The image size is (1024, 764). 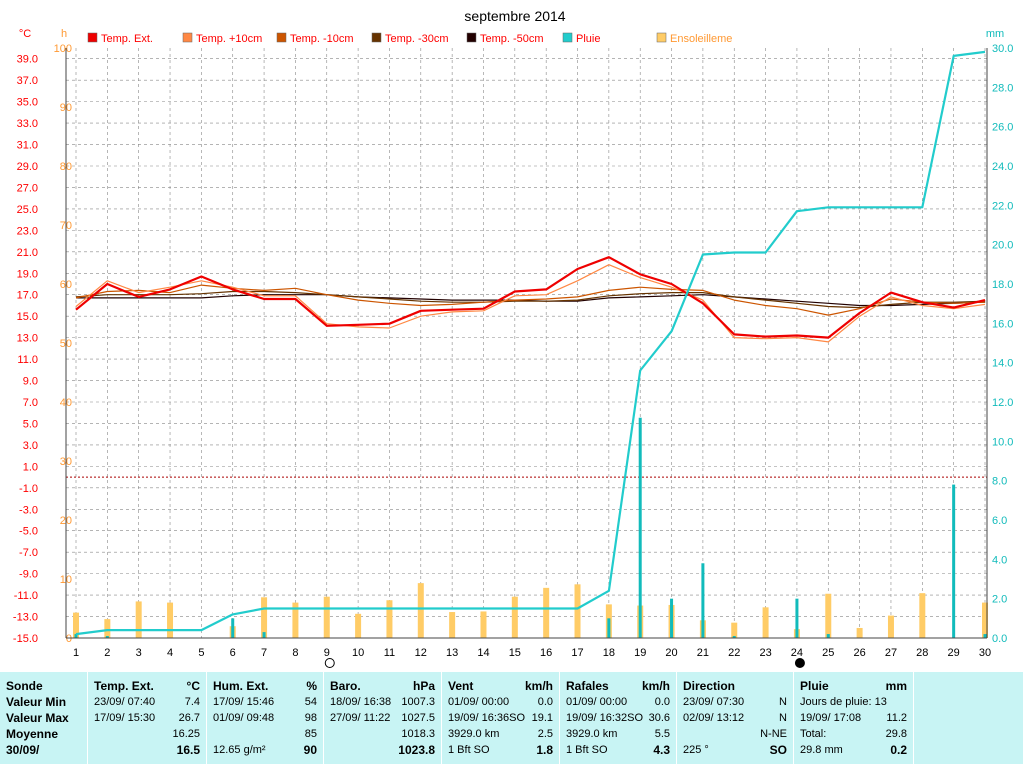 What do you see at coordinates (265, 734) in the screenshot?
I see `hum-row: 85` at bounding box center [265, 734].